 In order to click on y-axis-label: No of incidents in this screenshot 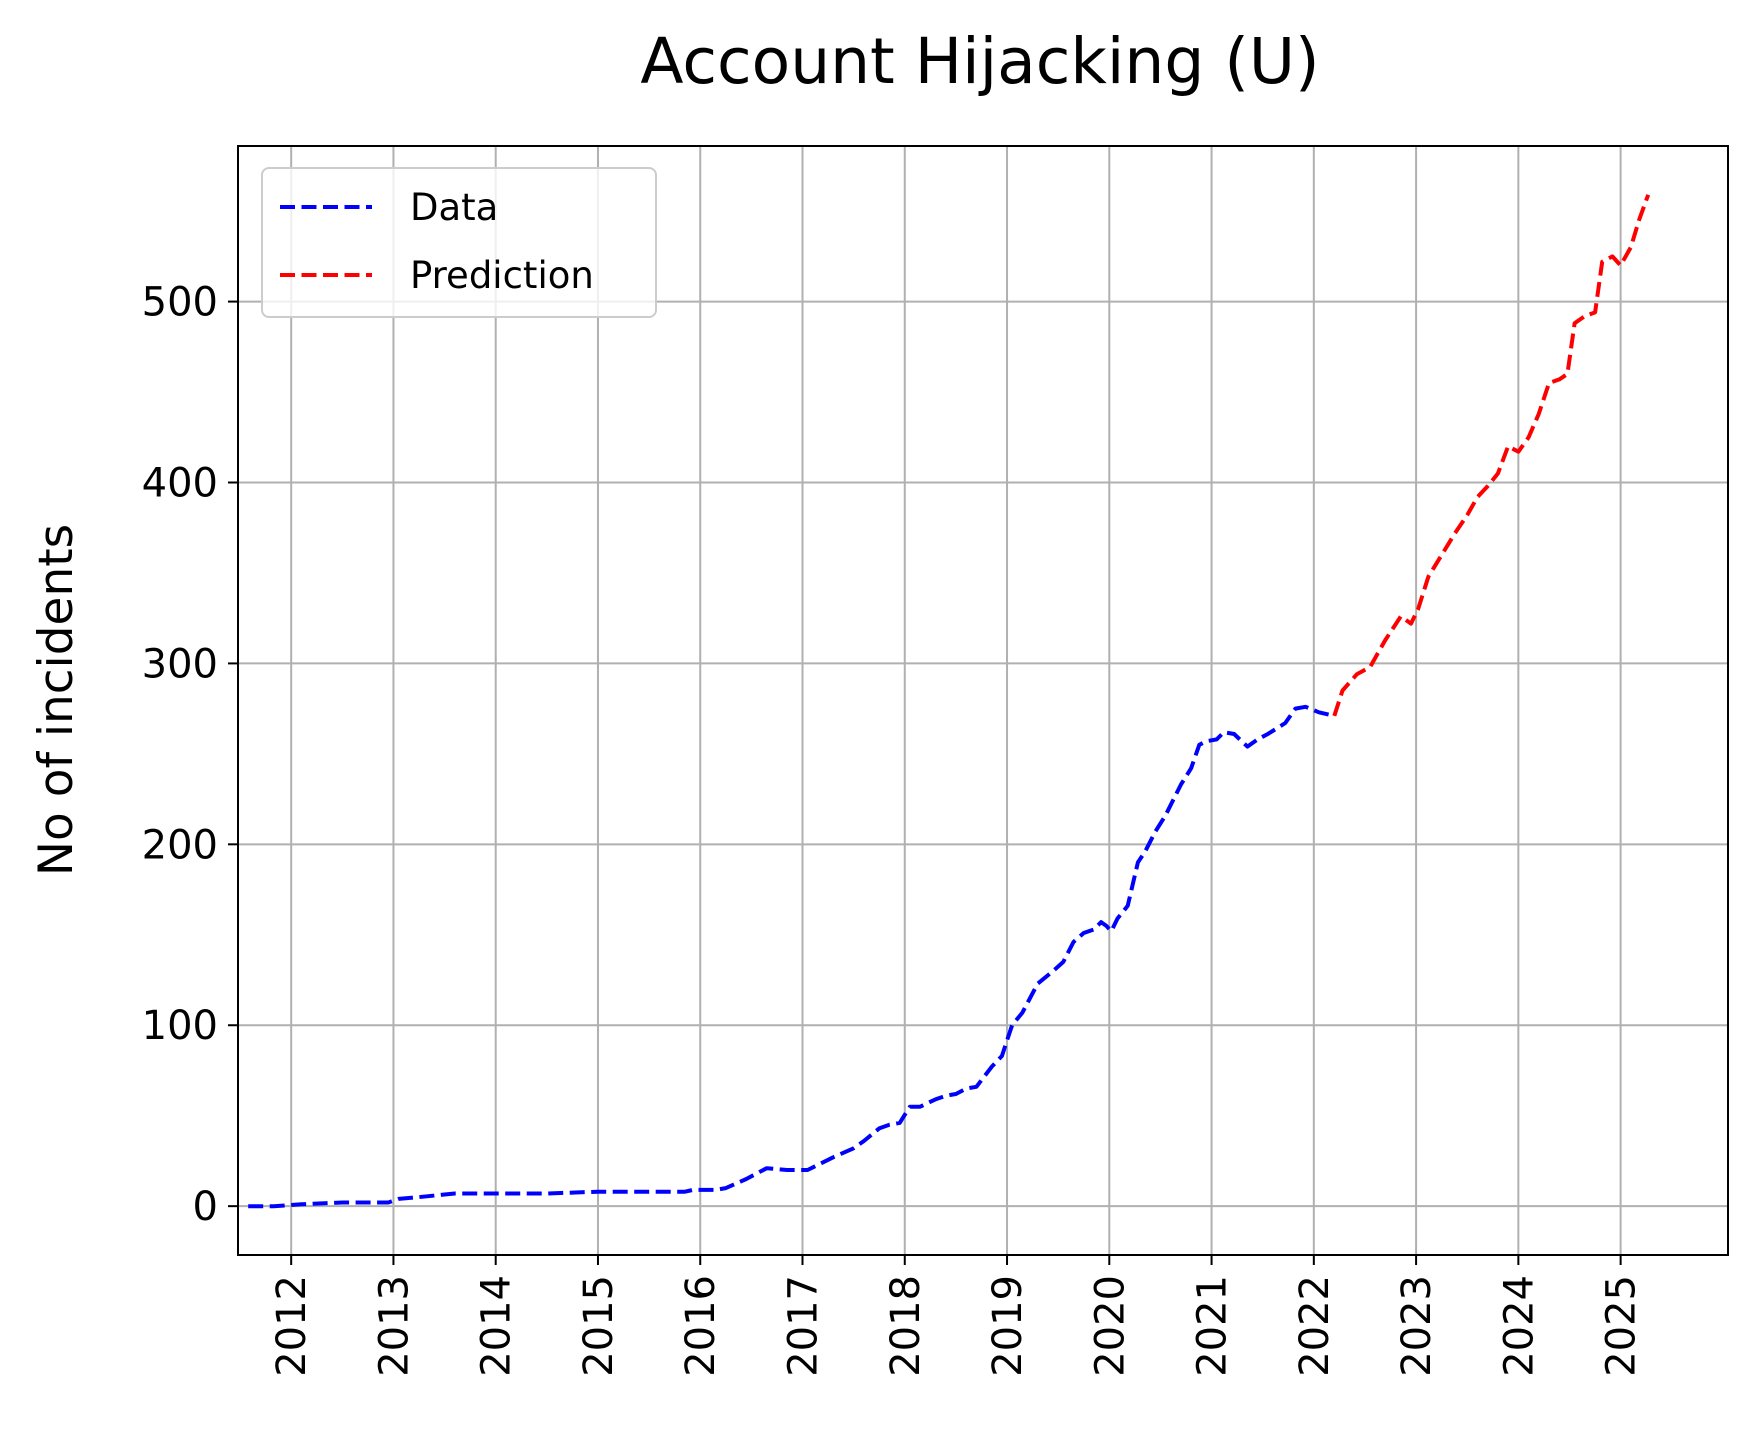, I will do `click(56, 700)`.